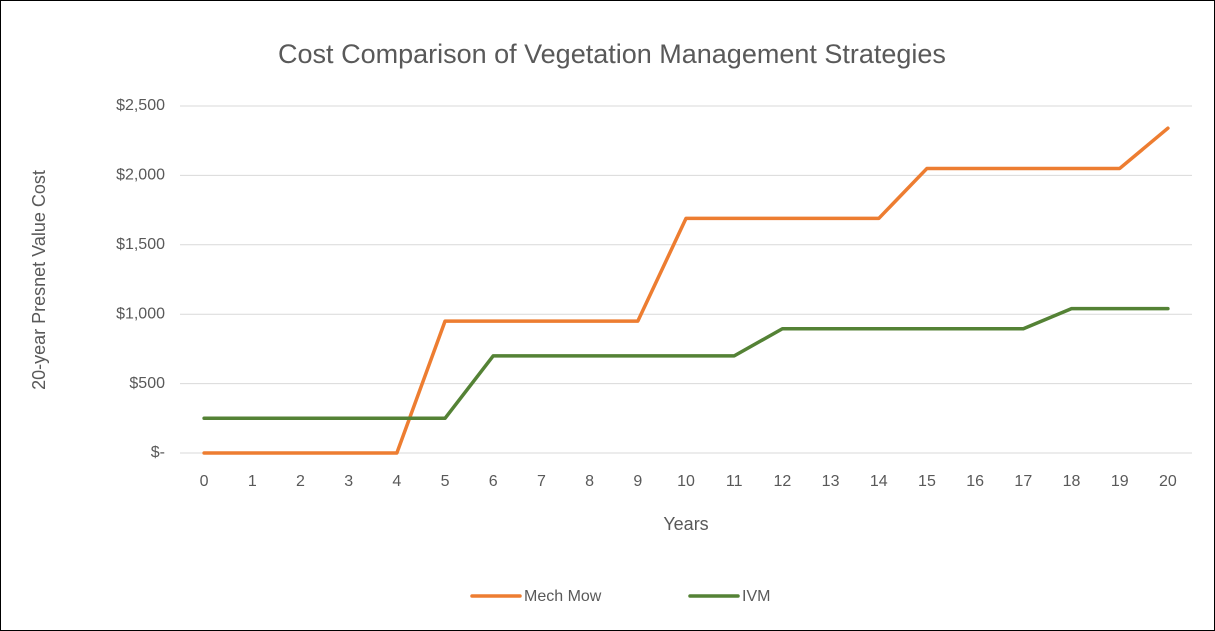  I want to click on x-tick-label: 14, so click(879, 481).